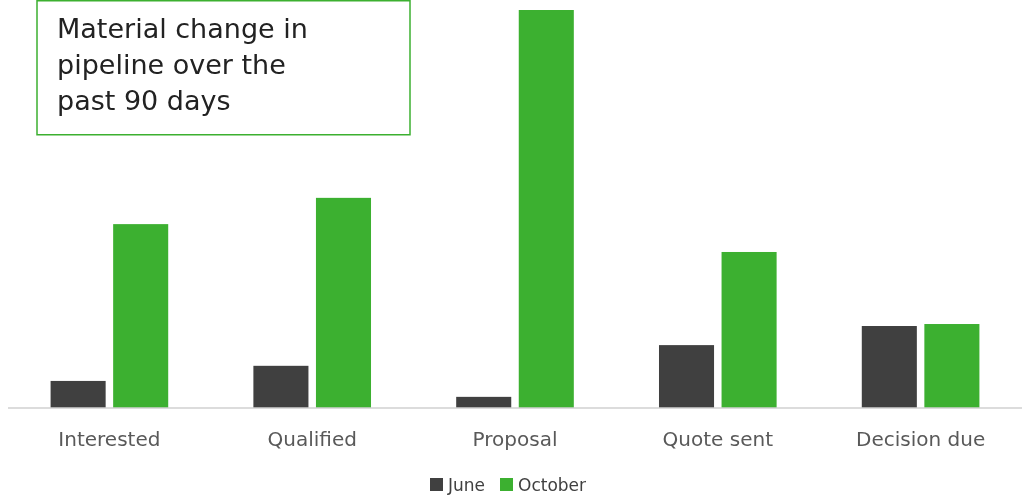 This screenshot has width=1022, height=501. Describe the element at coordinates (552, 485) in the screenshot. I see `legend-label: October` at that location.